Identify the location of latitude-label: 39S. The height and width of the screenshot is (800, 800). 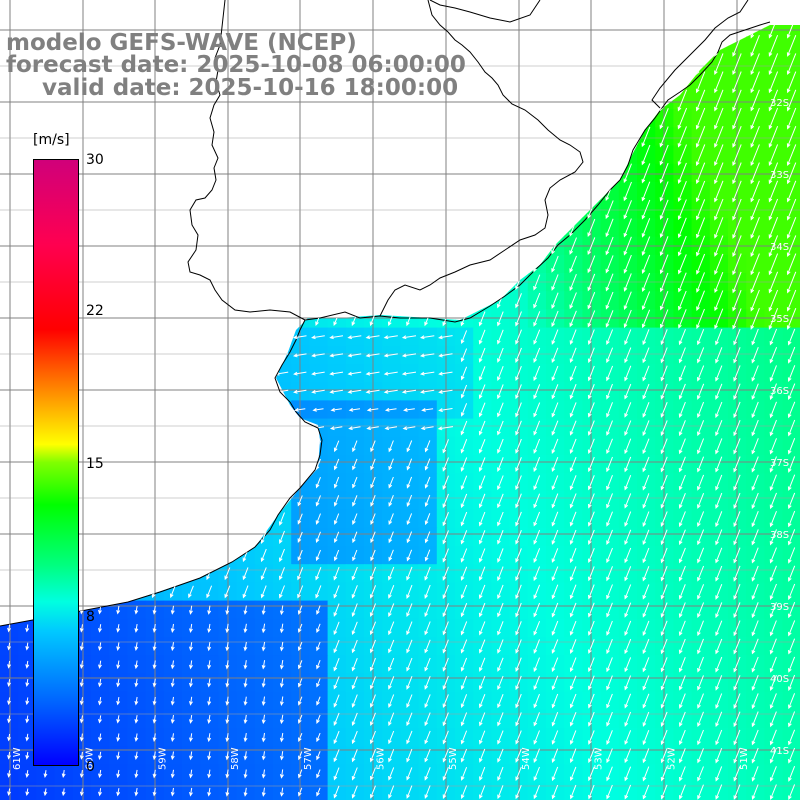
(779, 607).